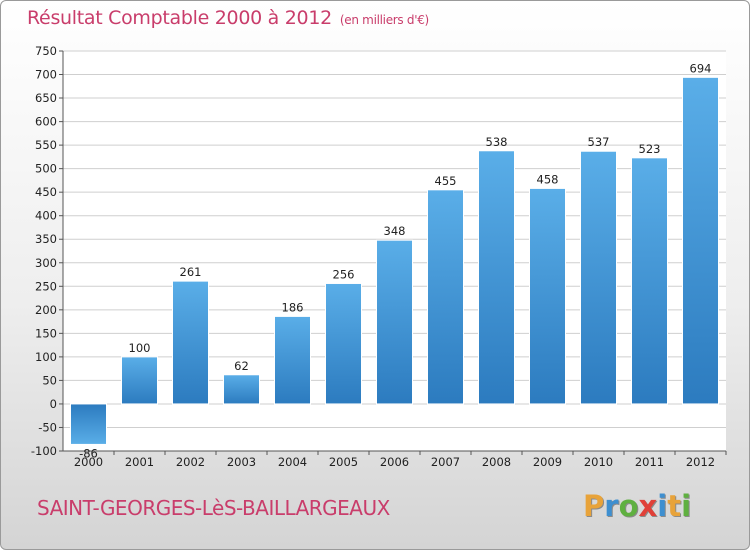 The image size is (750, 550). What do you see at coordinates (594, 506) in the screenshot?
I see `logo-letter: P` at bounding box center [594, 506].